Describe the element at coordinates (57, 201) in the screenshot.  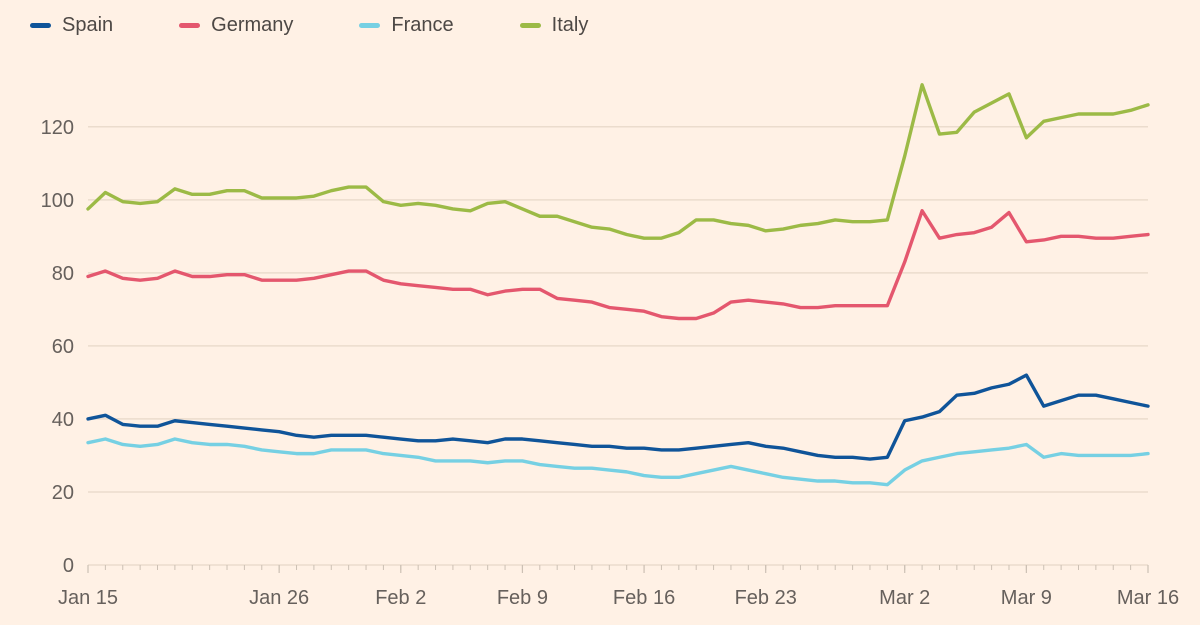
I see `y-tick-label: 100` at that location.